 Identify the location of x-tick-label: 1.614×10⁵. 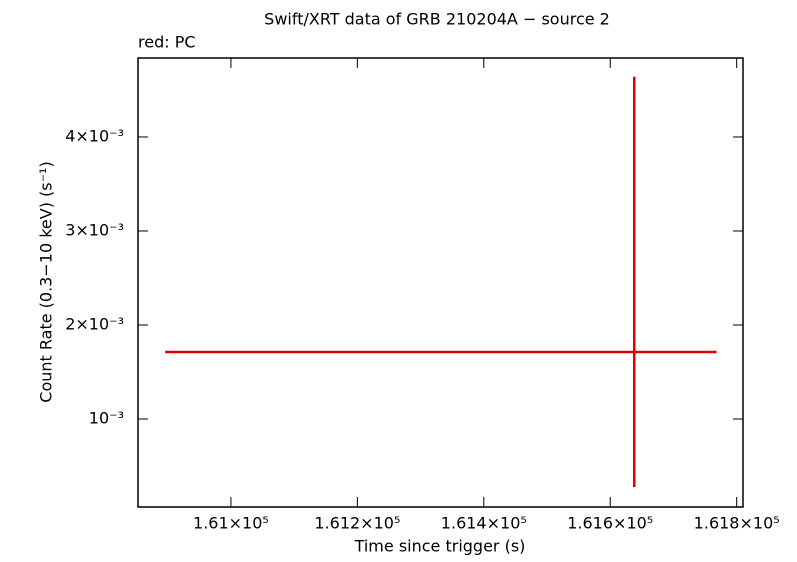
(484, 523).